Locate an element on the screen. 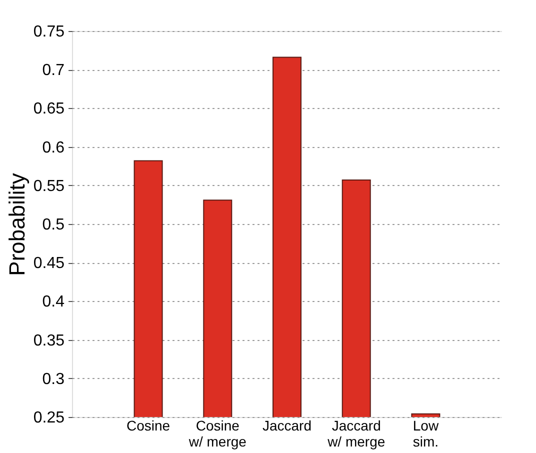 The image size is (536, 453). y-tick-label: 0.25 is located at coordinates (49, 418).